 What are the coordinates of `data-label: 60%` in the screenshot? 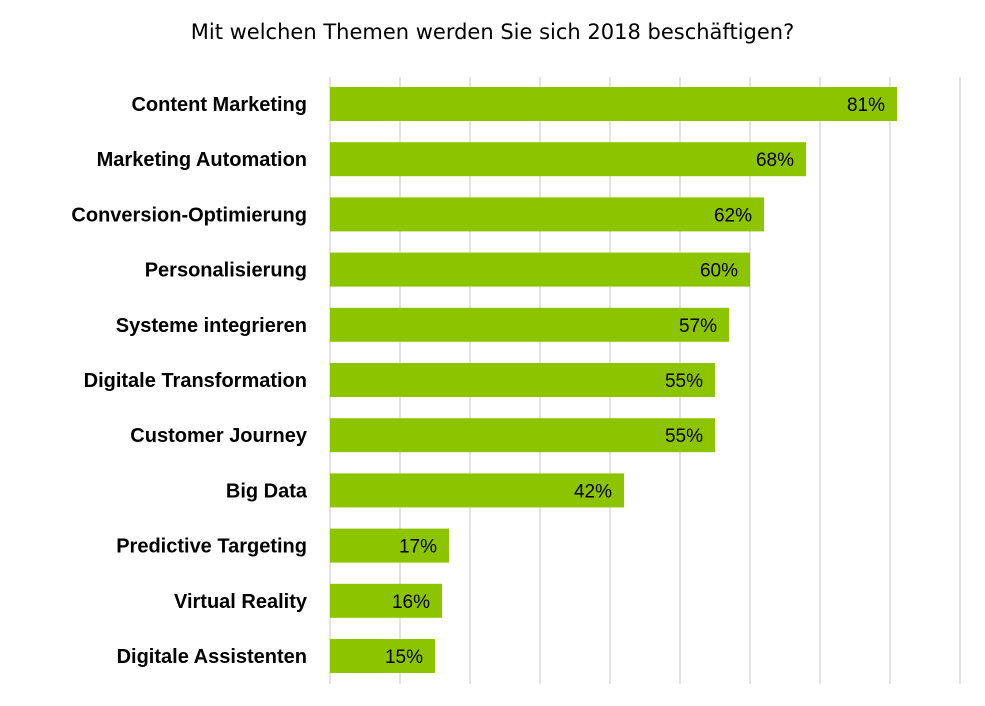 It's located at (719, 271).